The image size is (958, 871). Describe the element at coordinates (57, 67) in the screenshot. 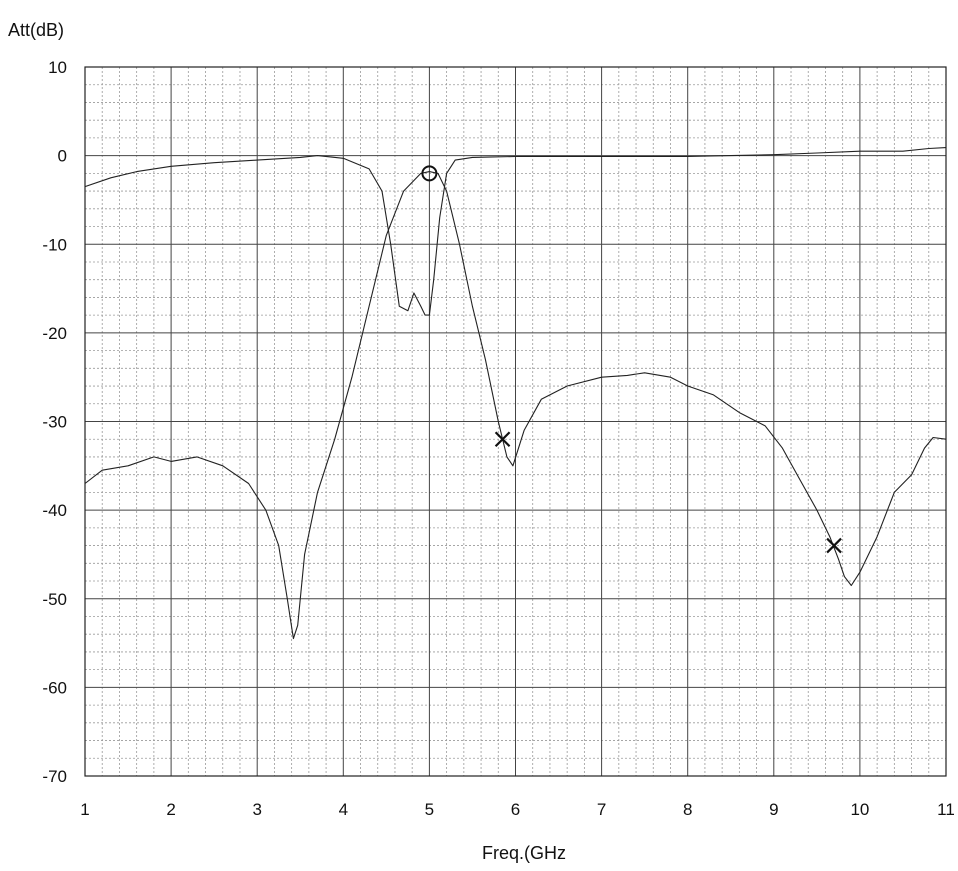

I see `y-tick-label: 10` at that location.